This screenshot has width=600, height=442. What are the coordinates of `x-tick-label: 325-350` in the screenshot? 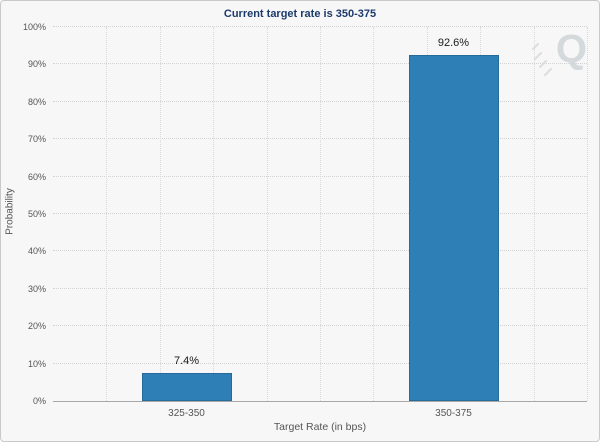 It's located at (186, 413).